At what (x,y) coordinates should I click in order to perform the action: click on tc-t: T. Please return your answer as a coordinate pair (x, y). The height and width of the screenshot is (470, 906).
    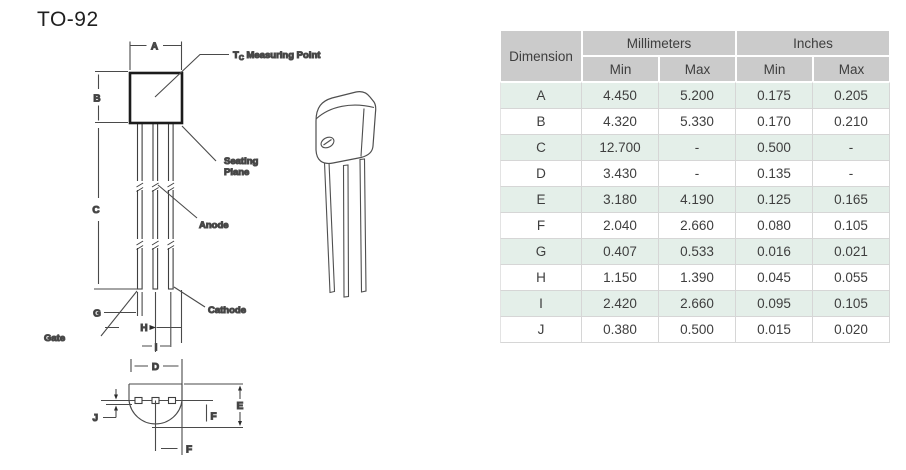
    Looking at the image, I should click on (236, 55).